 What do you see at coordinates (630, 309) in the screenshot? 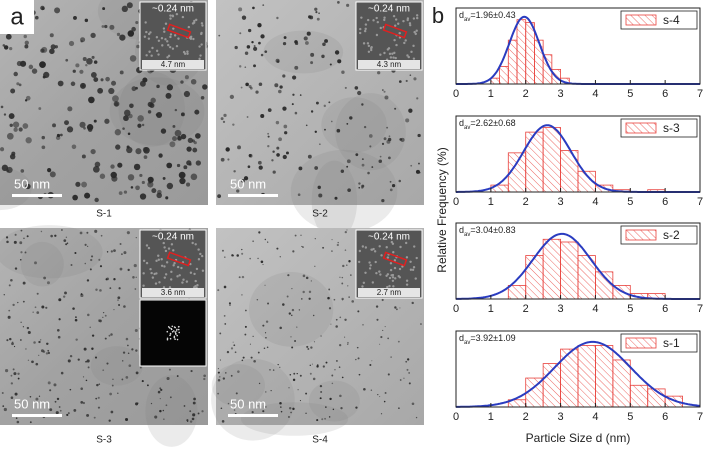
I see `x-tick-label: 5` at bounding box center [630, 309].